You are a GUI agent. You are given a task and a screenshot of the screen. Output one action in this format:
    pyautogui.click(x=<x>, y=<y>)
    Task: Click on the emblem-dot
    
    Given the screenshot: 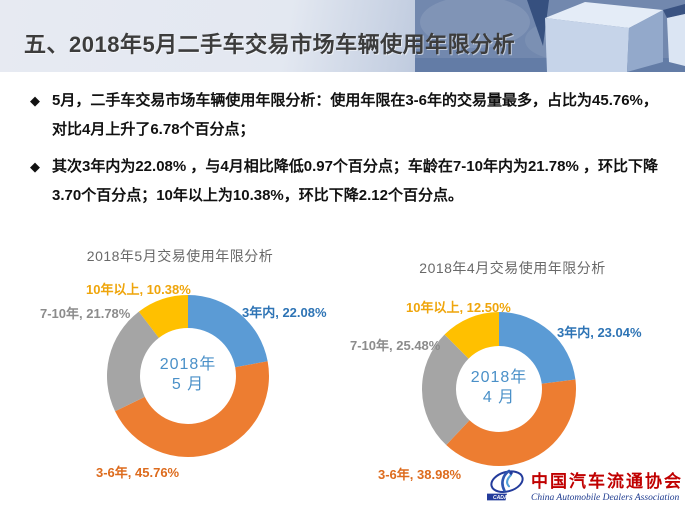 What is the action you would take?
    pyautogui.click(x=511, y=473)
    